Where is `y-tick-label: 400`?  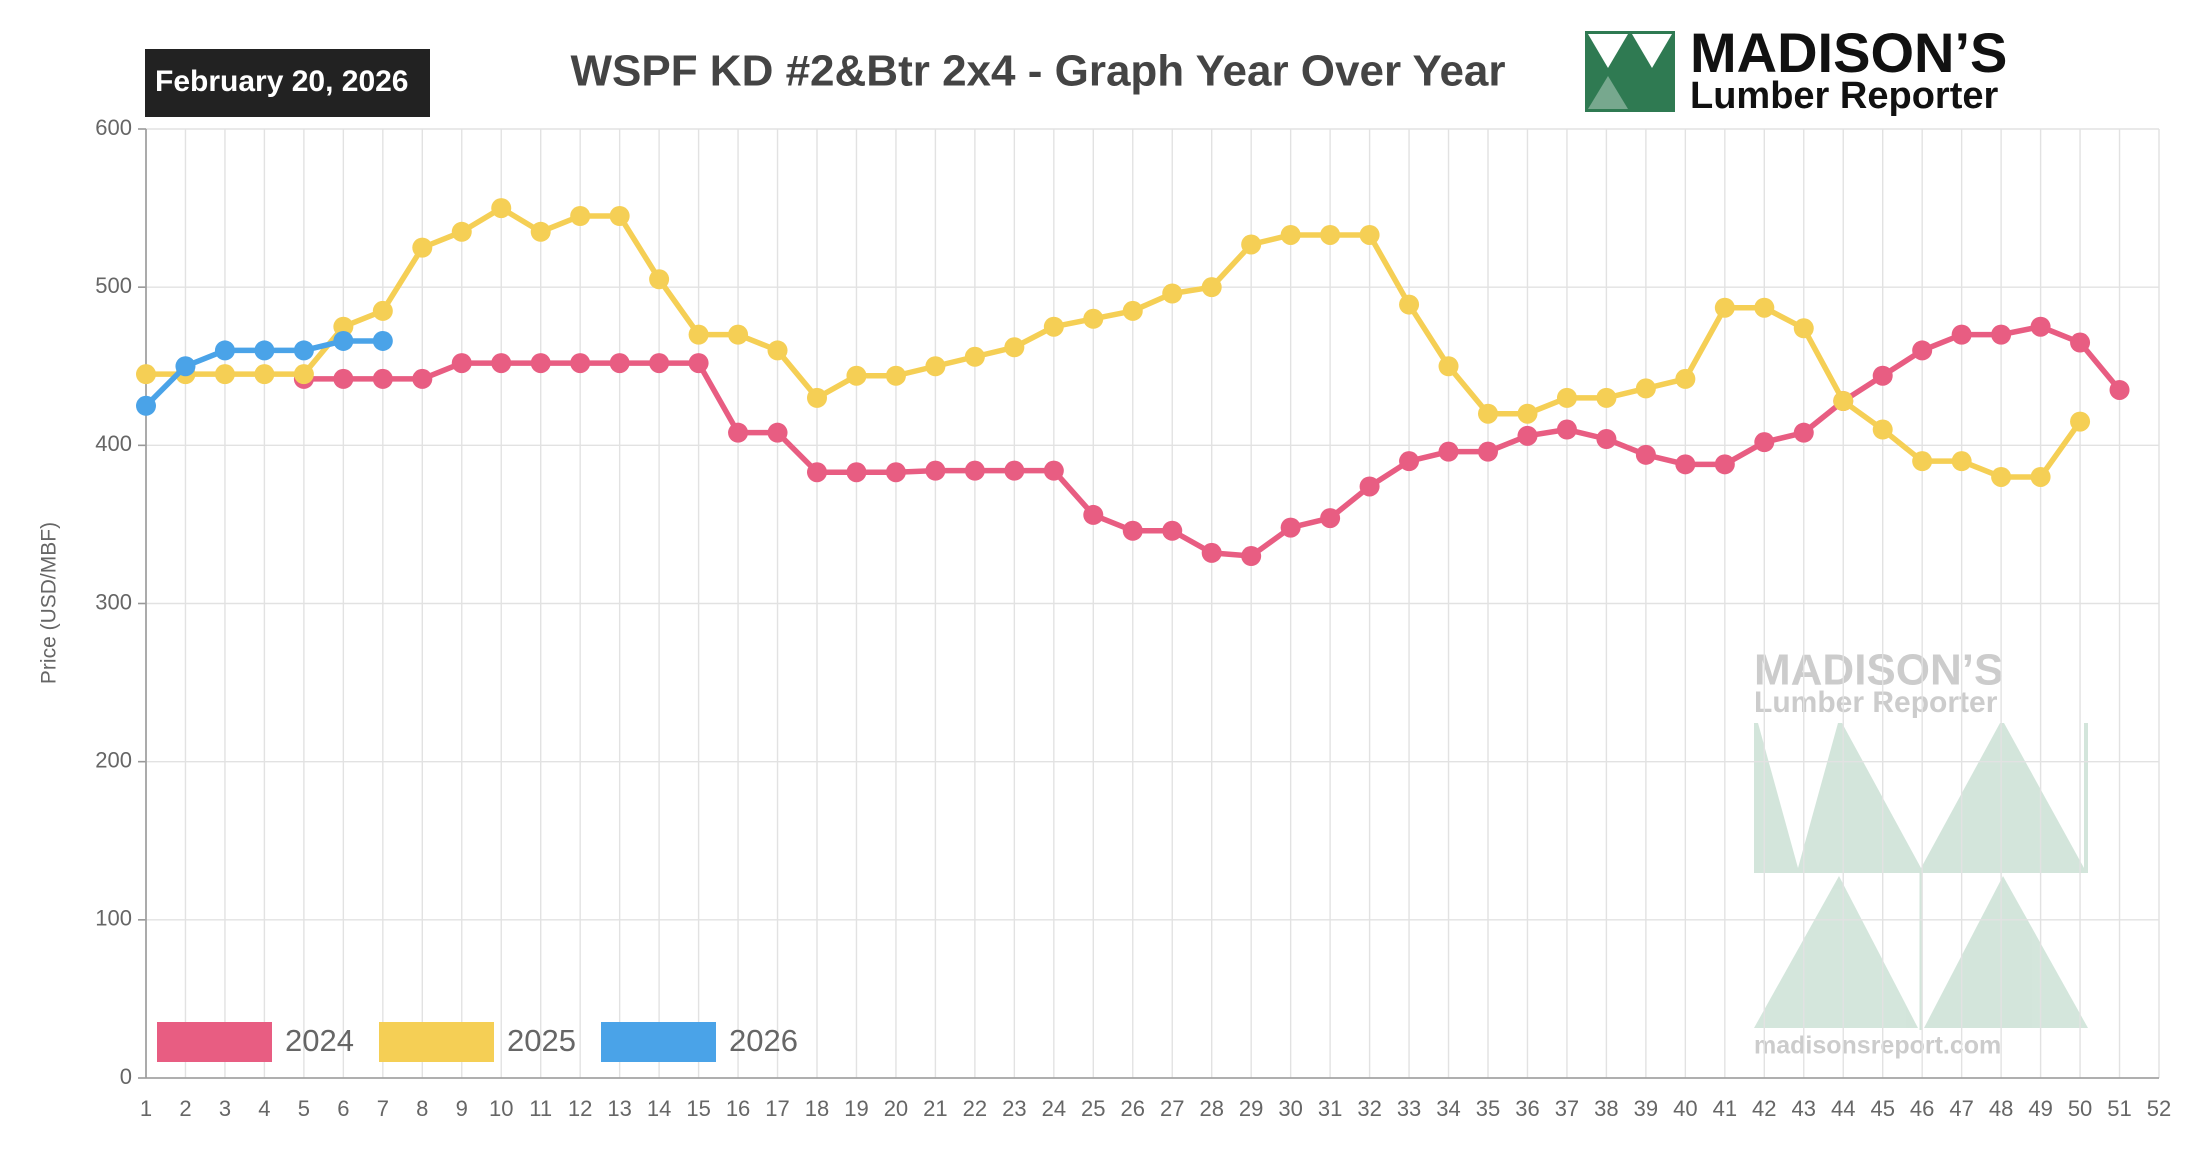
y-tick-label: 400 is located at coordinates (113, 443).